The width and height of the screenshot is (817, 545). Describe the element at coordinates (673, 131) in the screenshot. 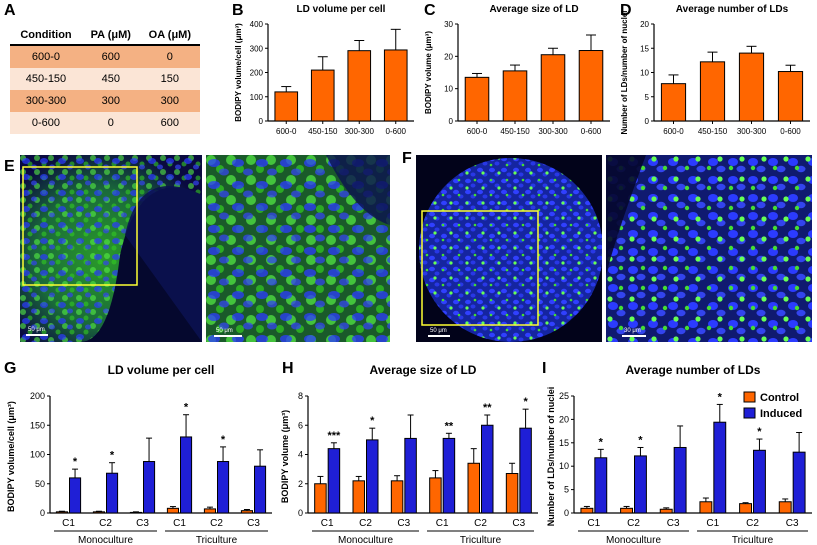

I see `x-tick-label: 600-0` at that location.